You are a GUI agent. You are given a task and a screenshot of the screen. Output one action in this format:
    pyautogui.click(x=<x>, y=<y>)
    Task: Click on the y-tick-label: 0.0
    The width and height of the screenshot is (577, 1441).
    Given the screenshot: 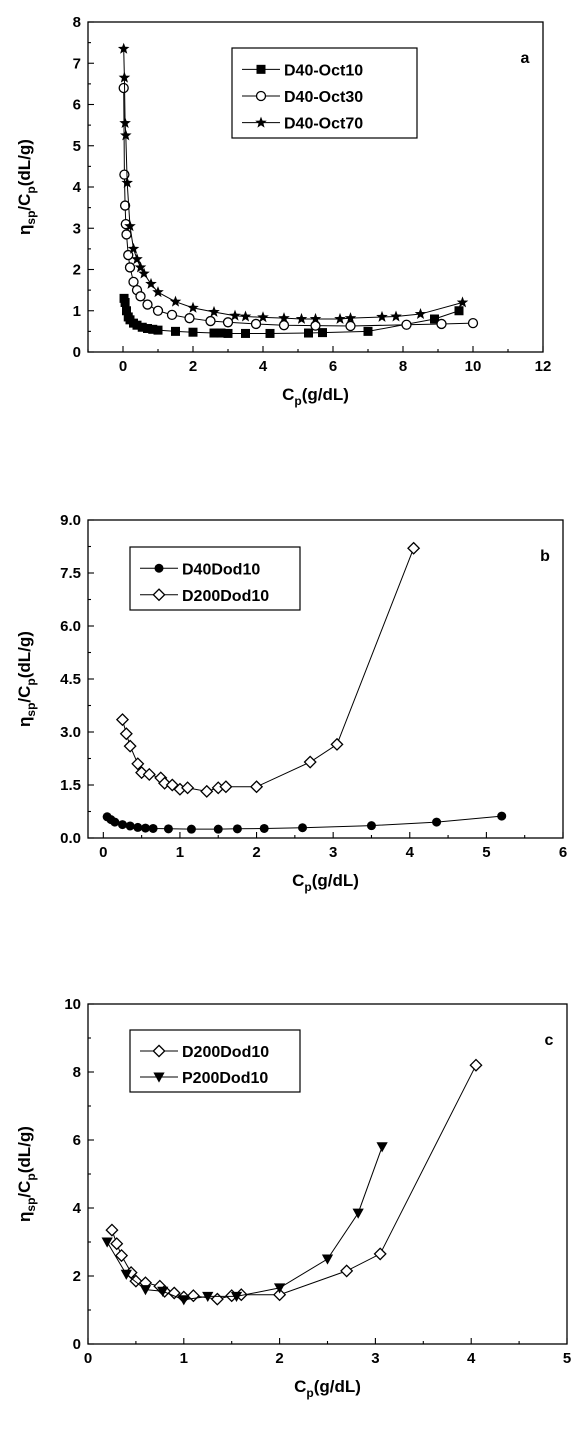 What is the action you would take?
    pyautogui.click(x=70, y=838)
    